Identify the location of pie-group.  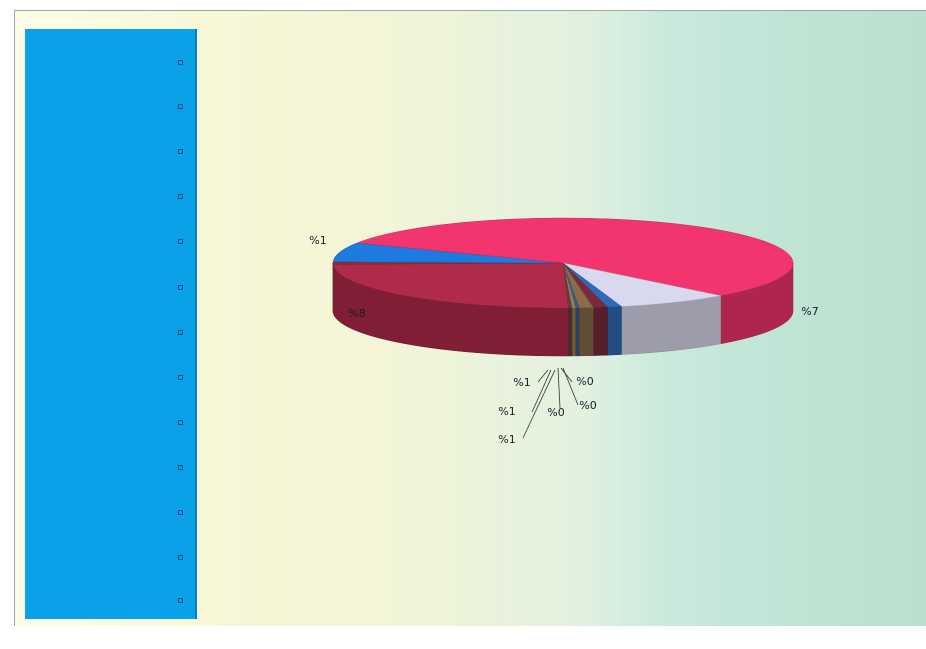
(563, 287).